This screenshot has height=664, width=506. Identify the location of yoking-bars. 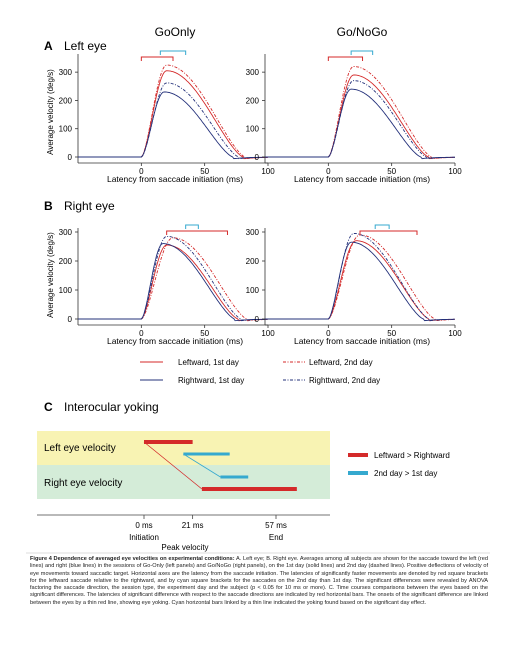
(220, 465).